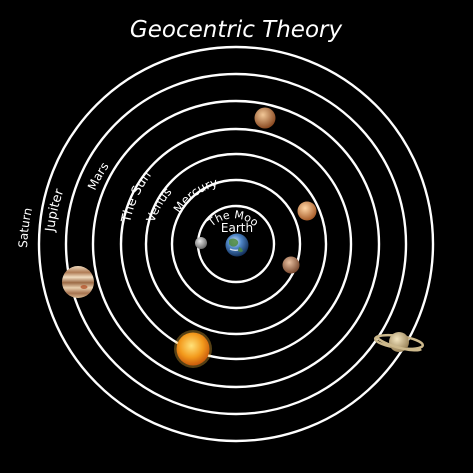 The width and height of the screenshot is (473, 473). What do you see at coordinates (398, 342) in the screenshot?
I see `saturn-icon` at bounding box center [398, 342].